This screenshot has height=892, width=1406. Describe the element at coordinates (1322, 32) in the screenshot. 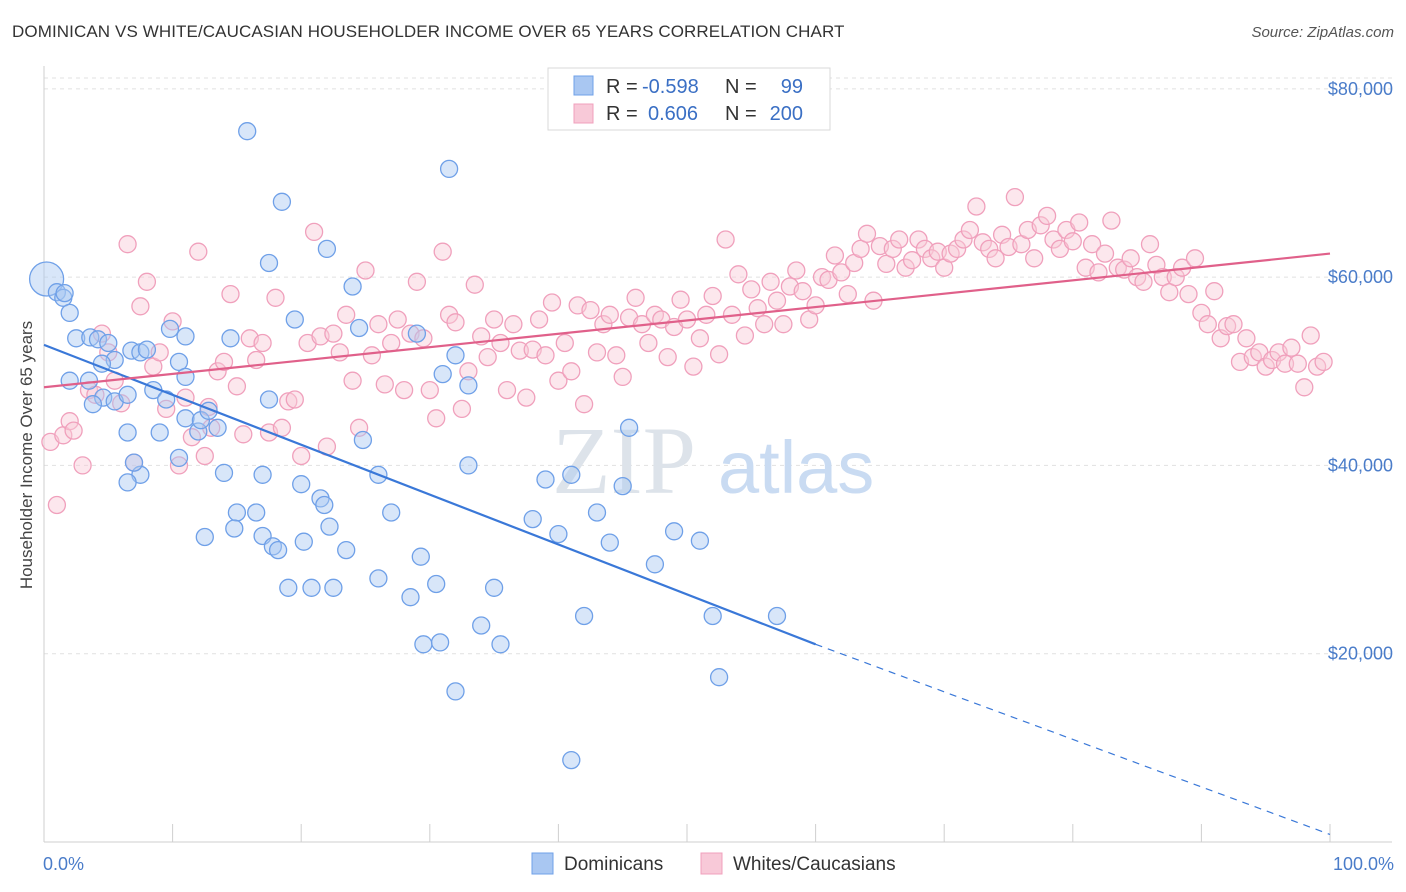

I see `chart-source: Source: ZipAtlas.com` at that location.